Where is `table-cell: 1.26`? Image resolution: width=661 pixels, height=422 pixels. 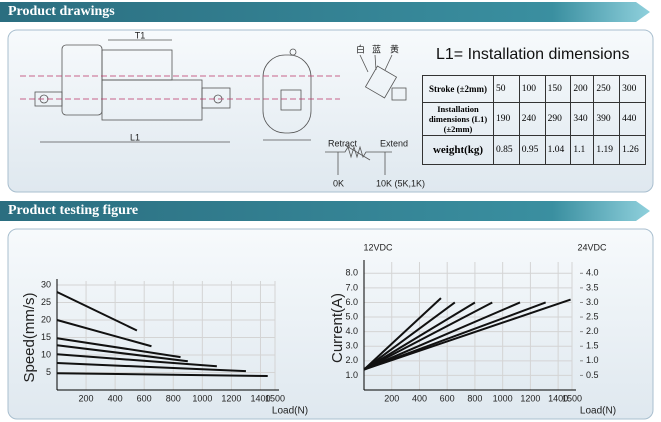
table-cell: 1.26 is located at coordinates (632, 150).